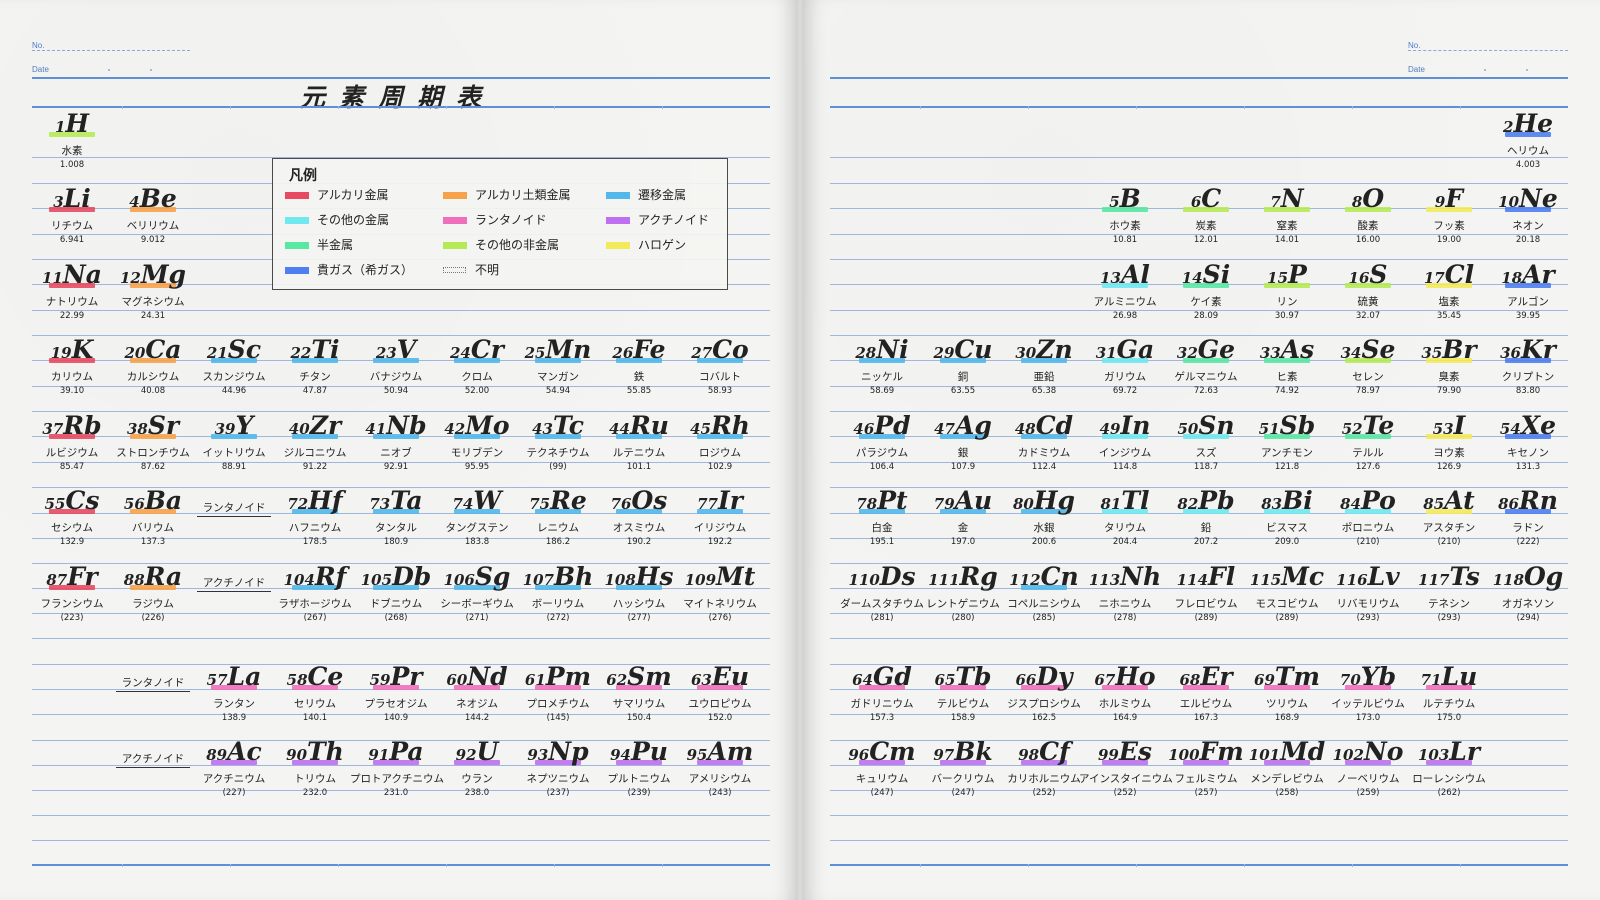 The height and width of the screenshot is (900, 1600). What do you see at coordinates (153, 542) in the screenshot?
I see `atomic-weight: 137.3` at bounding box center [153, 542].